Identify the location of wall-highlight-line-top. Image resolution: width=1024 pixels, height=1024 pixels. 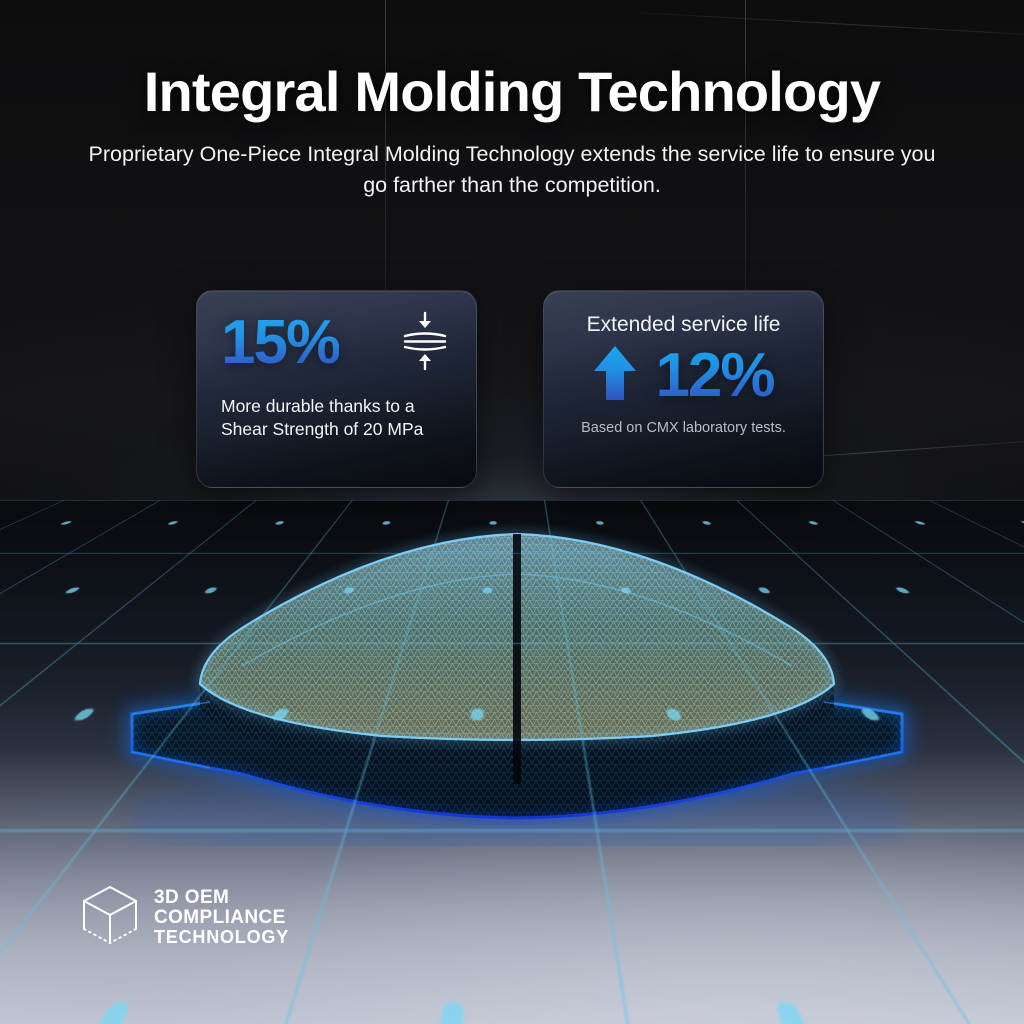
(811, 25).